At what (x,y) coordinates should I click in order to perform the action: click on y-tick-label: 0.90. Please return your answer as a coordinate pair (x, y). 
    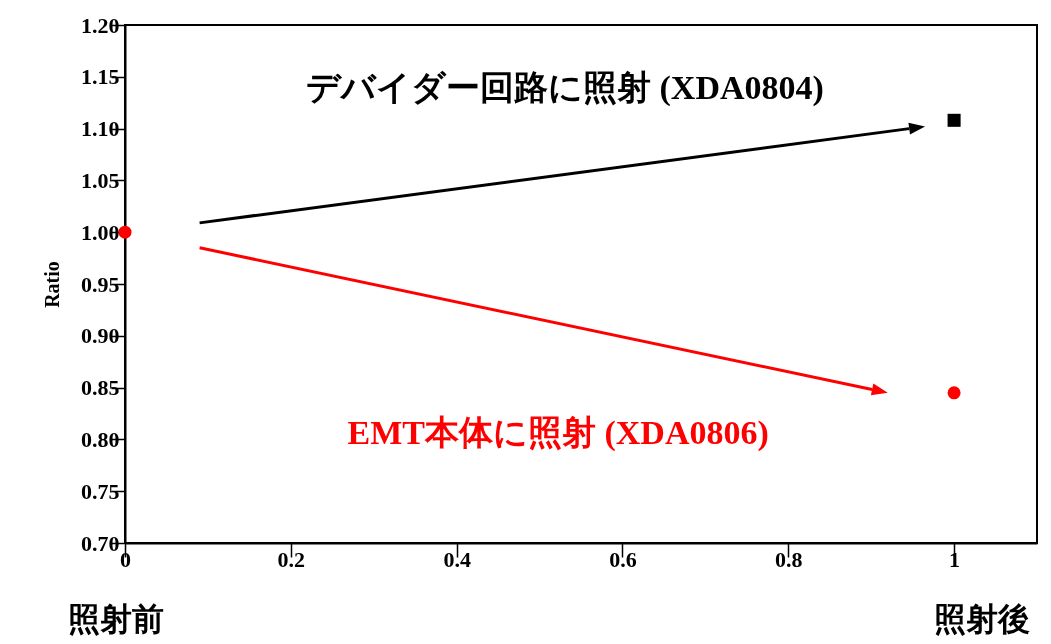
    Looking at the image, I should click on (100, 336).